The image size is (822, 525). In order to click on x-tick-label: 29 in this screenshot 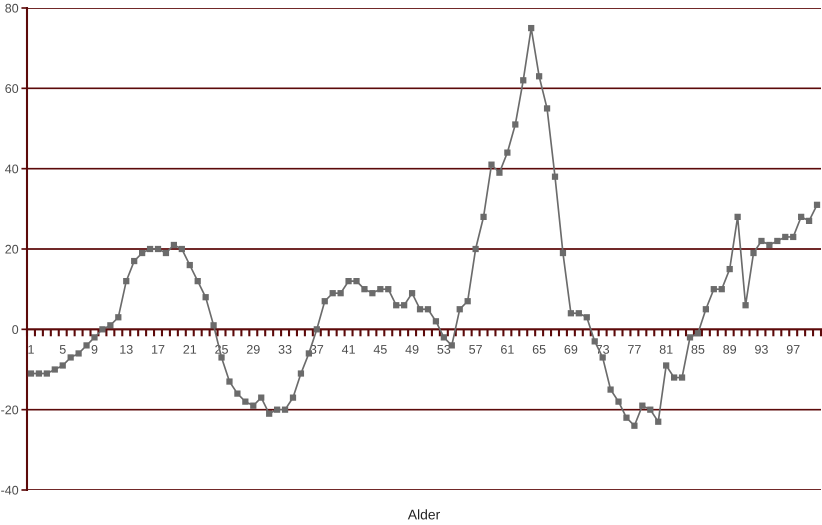, I will do `click(253, 349)`.